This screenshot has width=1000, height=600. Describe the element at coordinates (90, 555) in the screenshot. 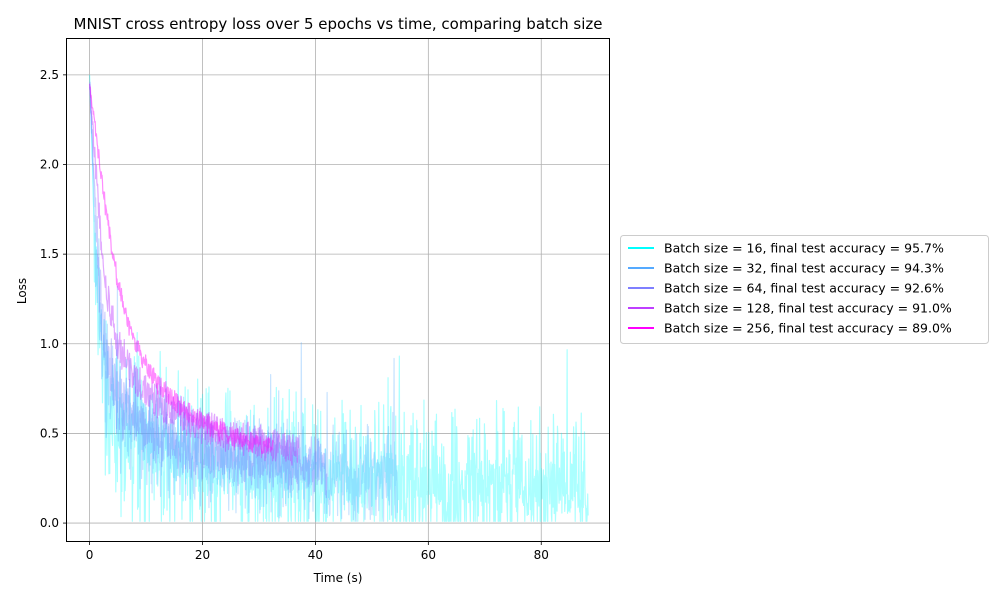

I see `x-tick-label: 0` at that location.